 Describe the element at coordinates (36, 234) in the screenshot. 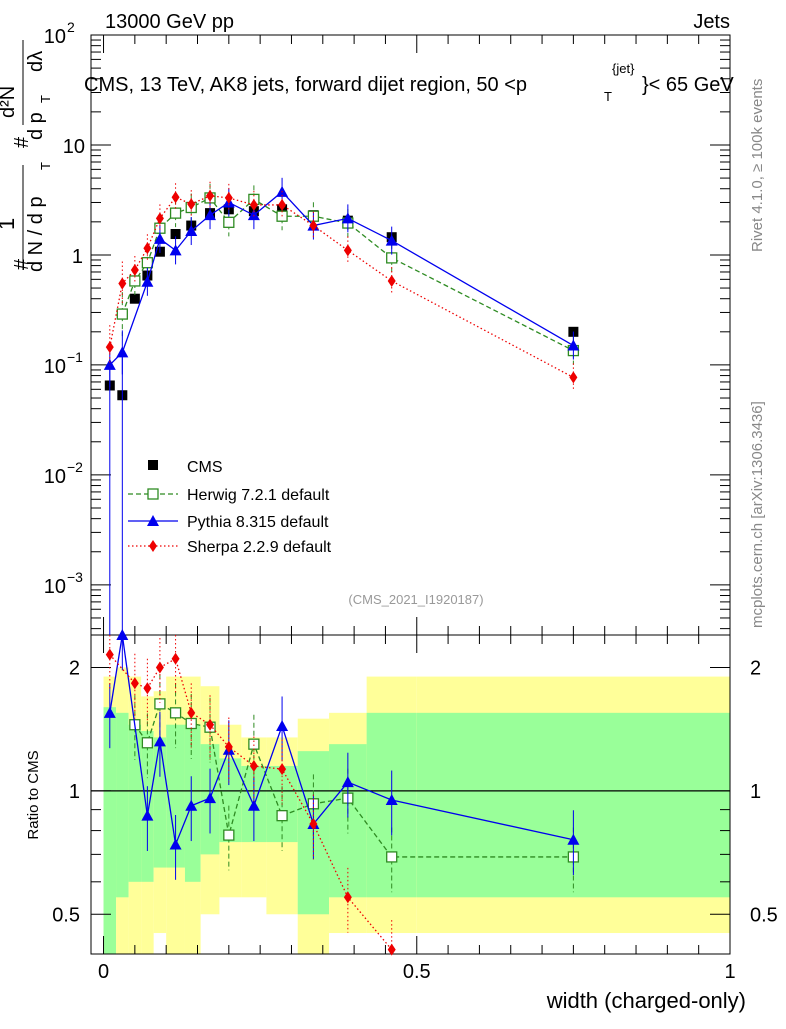

I see `ylabel-dndpt: d N / d p` at that location.